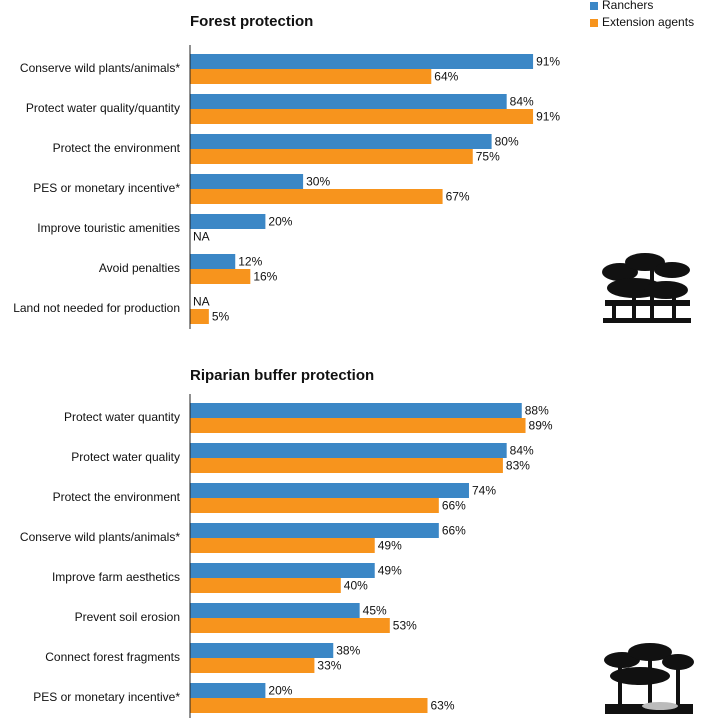 This screenshot has height=718, width=708. What do you see at coordinates (646, 288) in the screenshot?
I see `forest-icon` at bounding box center [646, 288].